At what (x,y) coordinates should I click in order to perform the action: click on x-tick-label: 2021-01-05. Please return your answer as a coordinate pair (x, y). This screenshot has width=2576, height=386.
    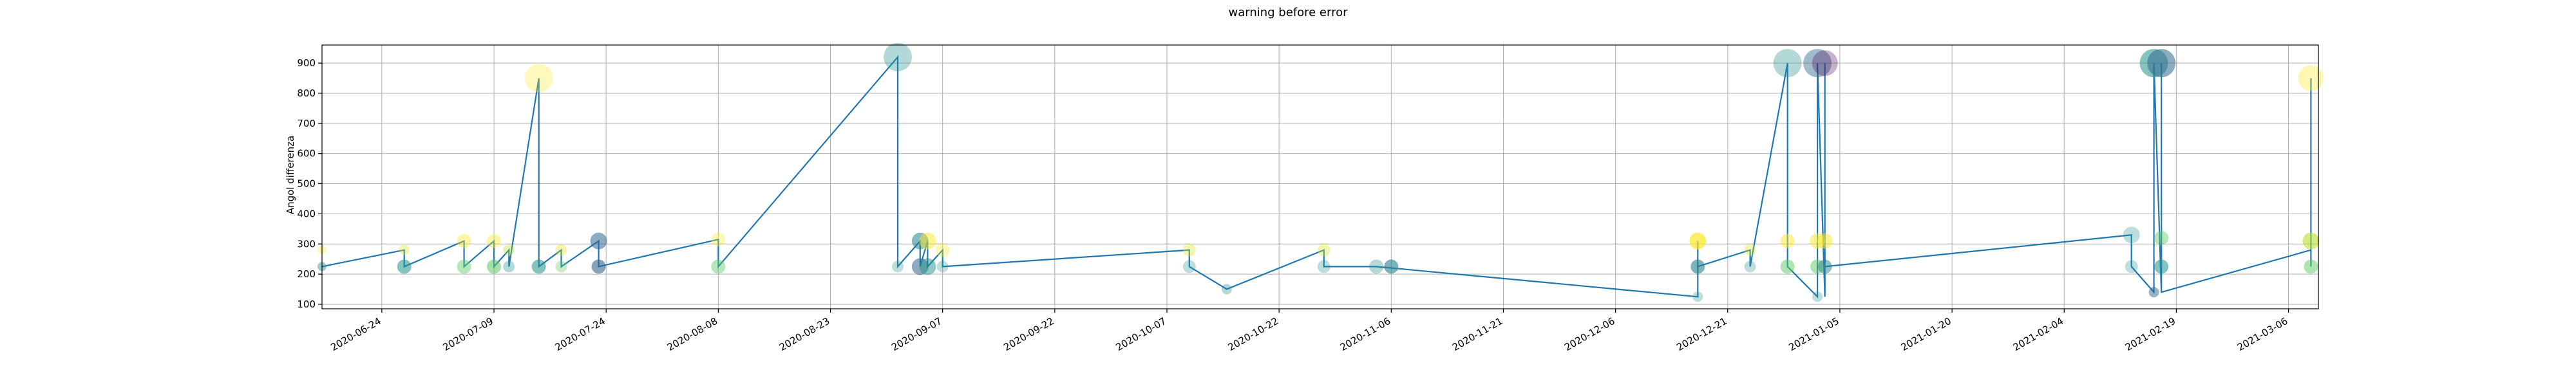
    Looking at the image, I should click on (1814, 334).